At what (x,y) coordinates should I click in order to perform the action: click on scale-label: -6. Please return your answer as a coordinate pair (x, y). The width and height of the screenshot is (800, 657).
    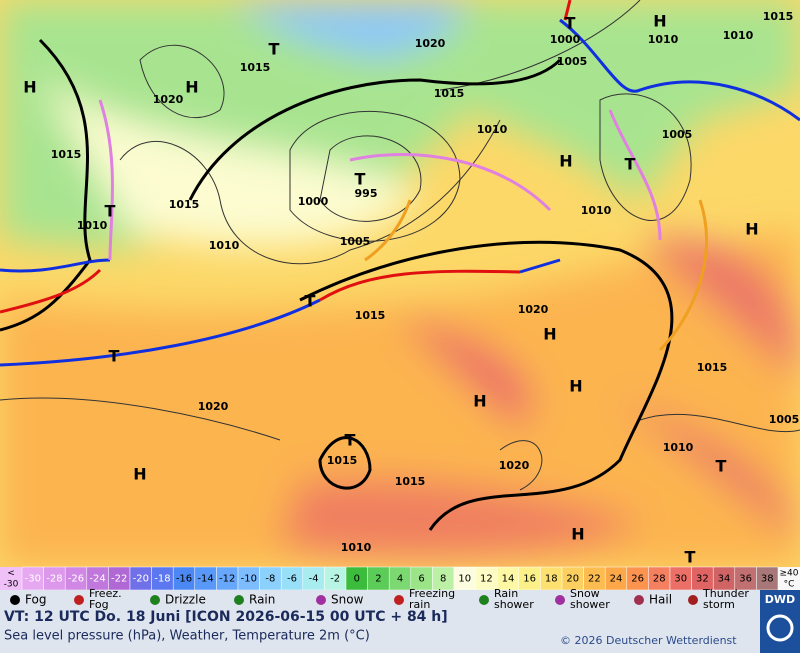
    Looking at the image, I should click on (292, 579).